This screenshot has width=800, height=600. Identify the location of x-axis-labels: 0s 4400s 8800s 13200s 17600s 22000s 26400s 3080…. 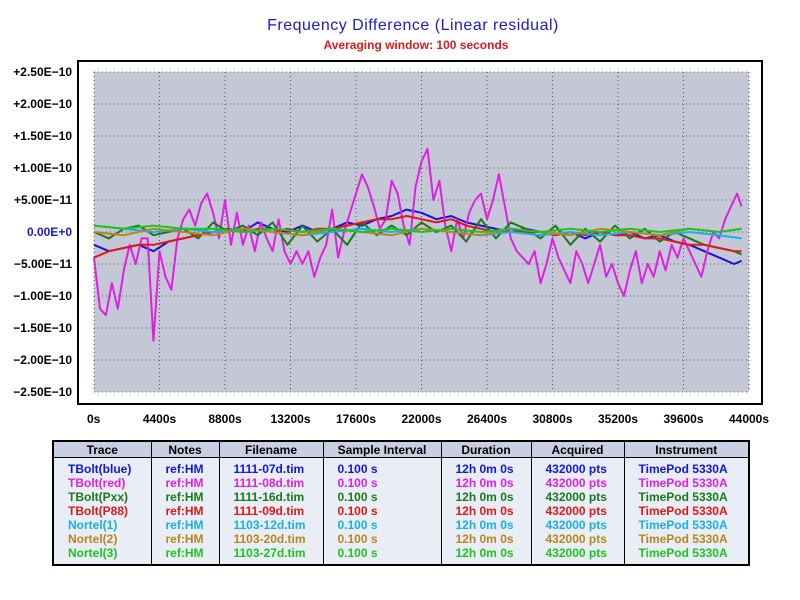
(428, 419).